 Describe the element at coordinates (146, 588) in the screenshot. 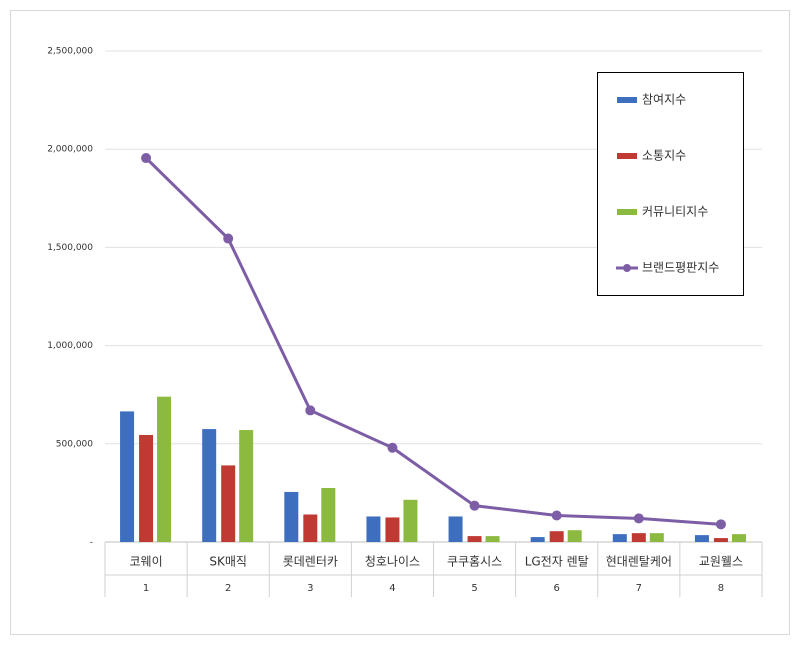

I see `x-group-label: 1` at that location.